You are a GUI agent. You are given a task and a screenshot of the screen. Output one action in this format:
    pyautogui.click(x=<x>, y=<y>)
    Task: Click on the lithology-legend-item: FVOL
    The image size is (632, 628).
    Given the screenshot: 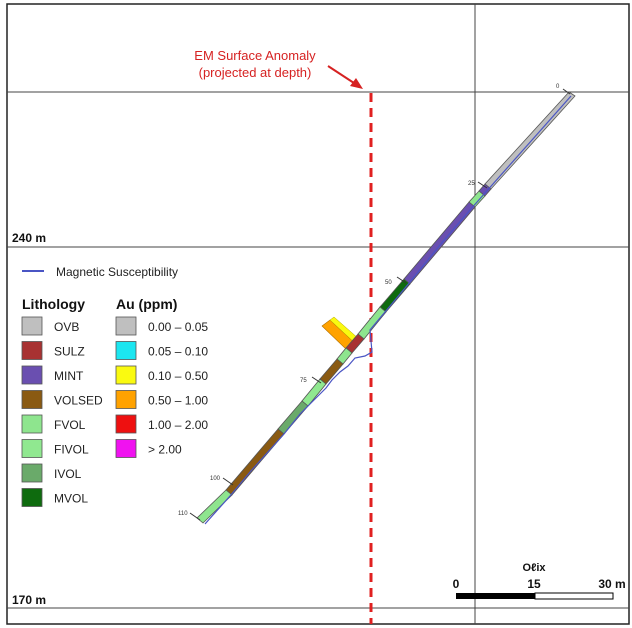 What is the action you would take?
    pyautogui.click(x=53, y=424)
    